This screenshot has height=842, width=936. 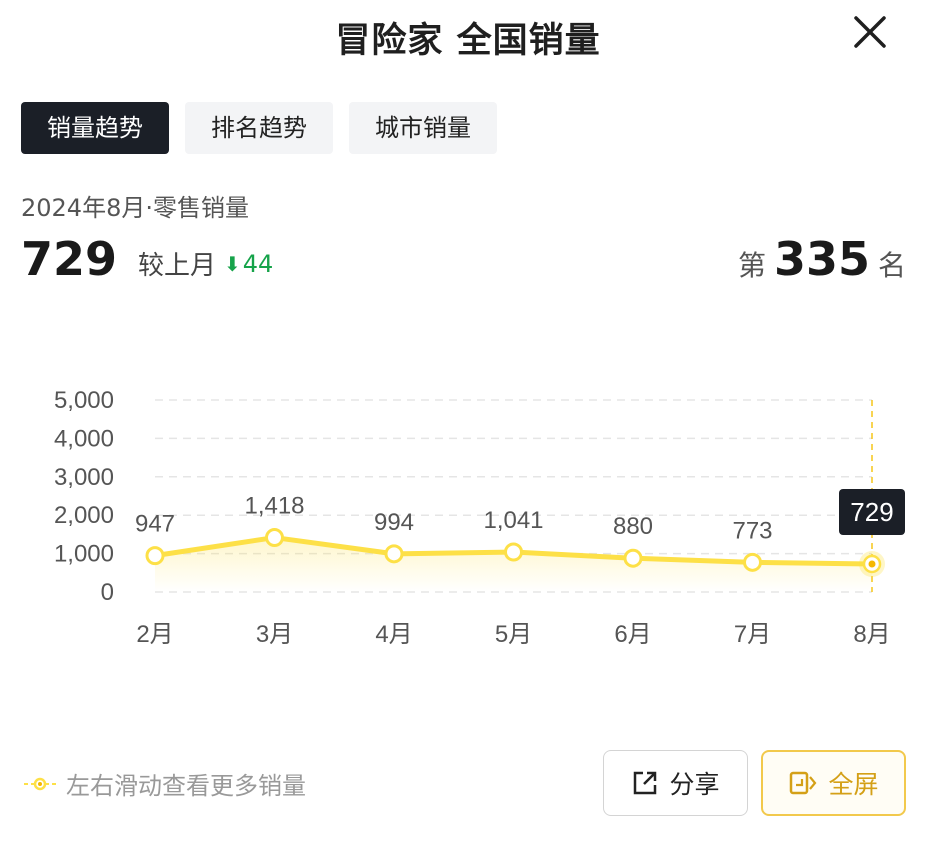 What do you see at coordinates (69, 259) in the screenshot?
I see `sales-value: 729` at bounding box center [69, 259].